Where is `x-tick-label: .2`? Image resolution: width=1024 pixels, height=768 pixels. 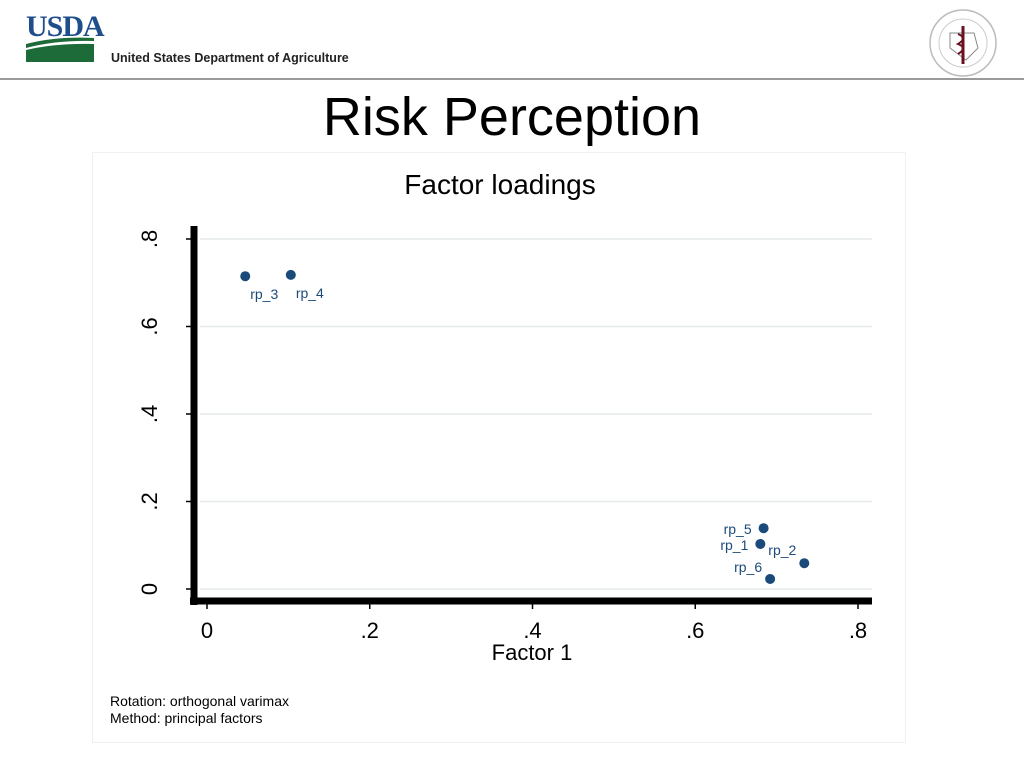
x-tick-label: .2 is located at coordinates (370, 630).